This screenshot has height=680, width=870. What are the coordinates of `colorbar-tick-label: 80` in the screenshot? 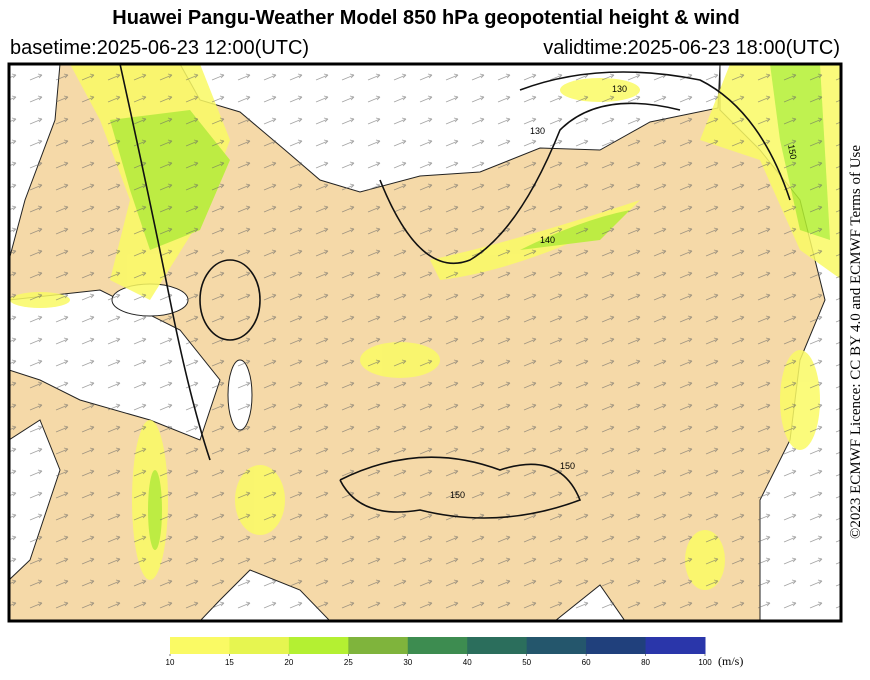 It's located at (645, 662).